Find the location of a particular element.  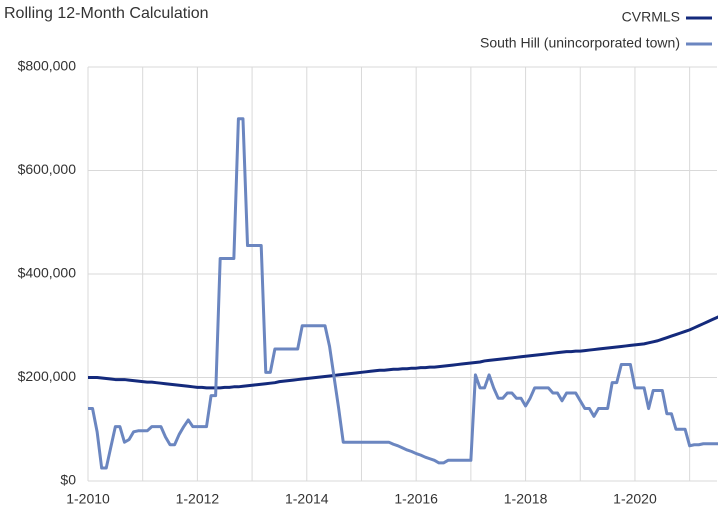

chart-title: Rolling 12-Month Calculation is located at coordinates (106, 13).